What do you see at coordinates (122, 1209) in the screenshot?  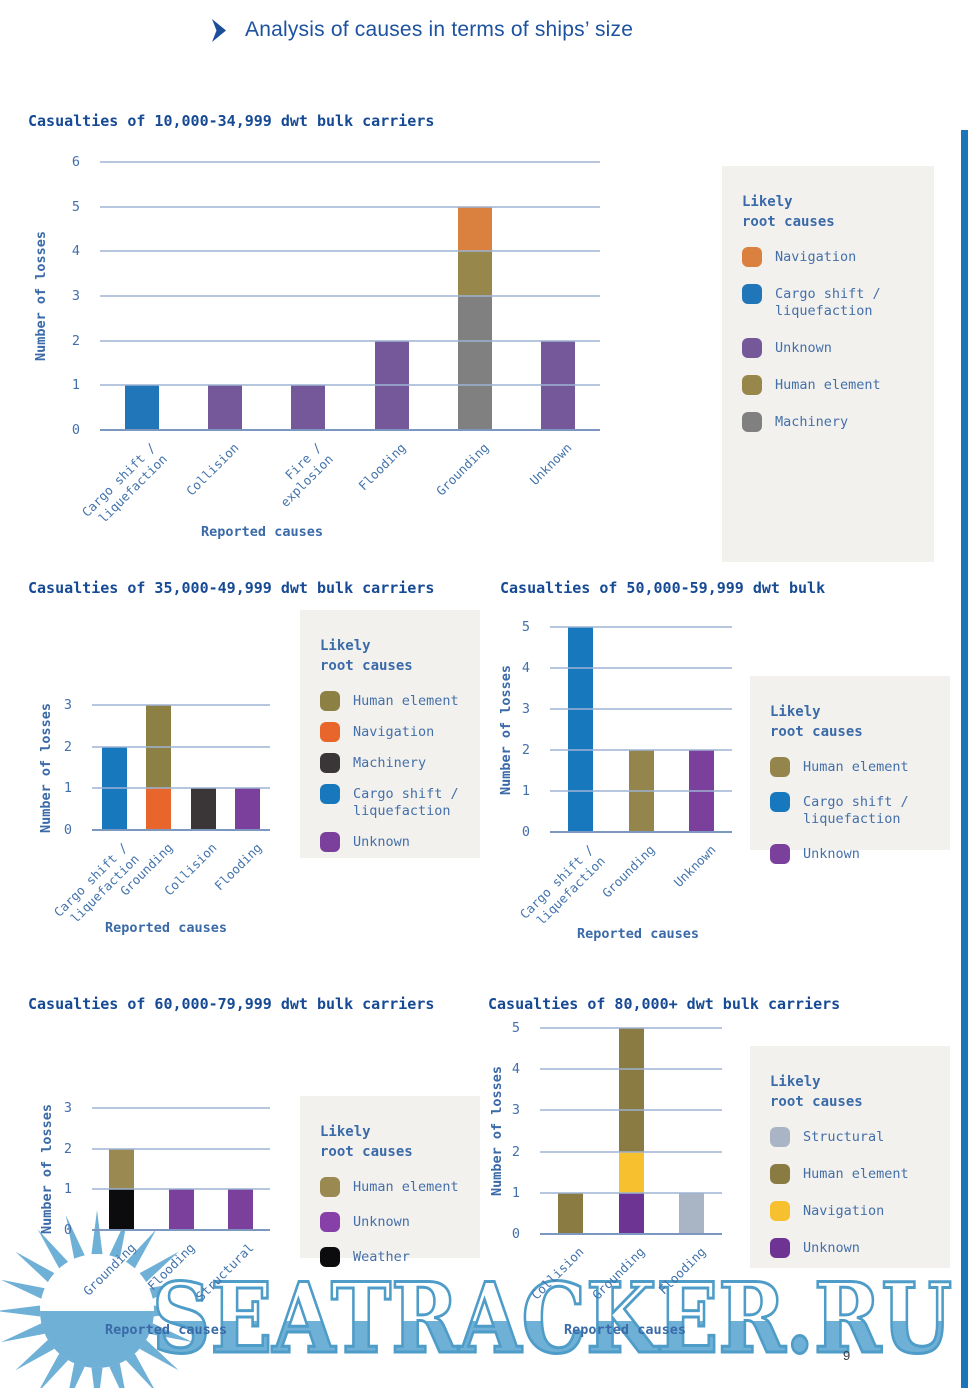 I see `bar-segment-weather` at bounding box center [122, 1209].